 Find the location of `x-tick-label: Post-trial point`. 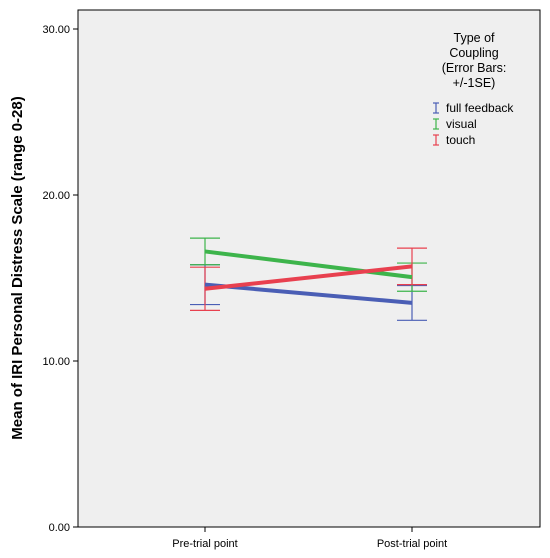

x-tick-label: Post-trial point is located at coordinates (412, 544).